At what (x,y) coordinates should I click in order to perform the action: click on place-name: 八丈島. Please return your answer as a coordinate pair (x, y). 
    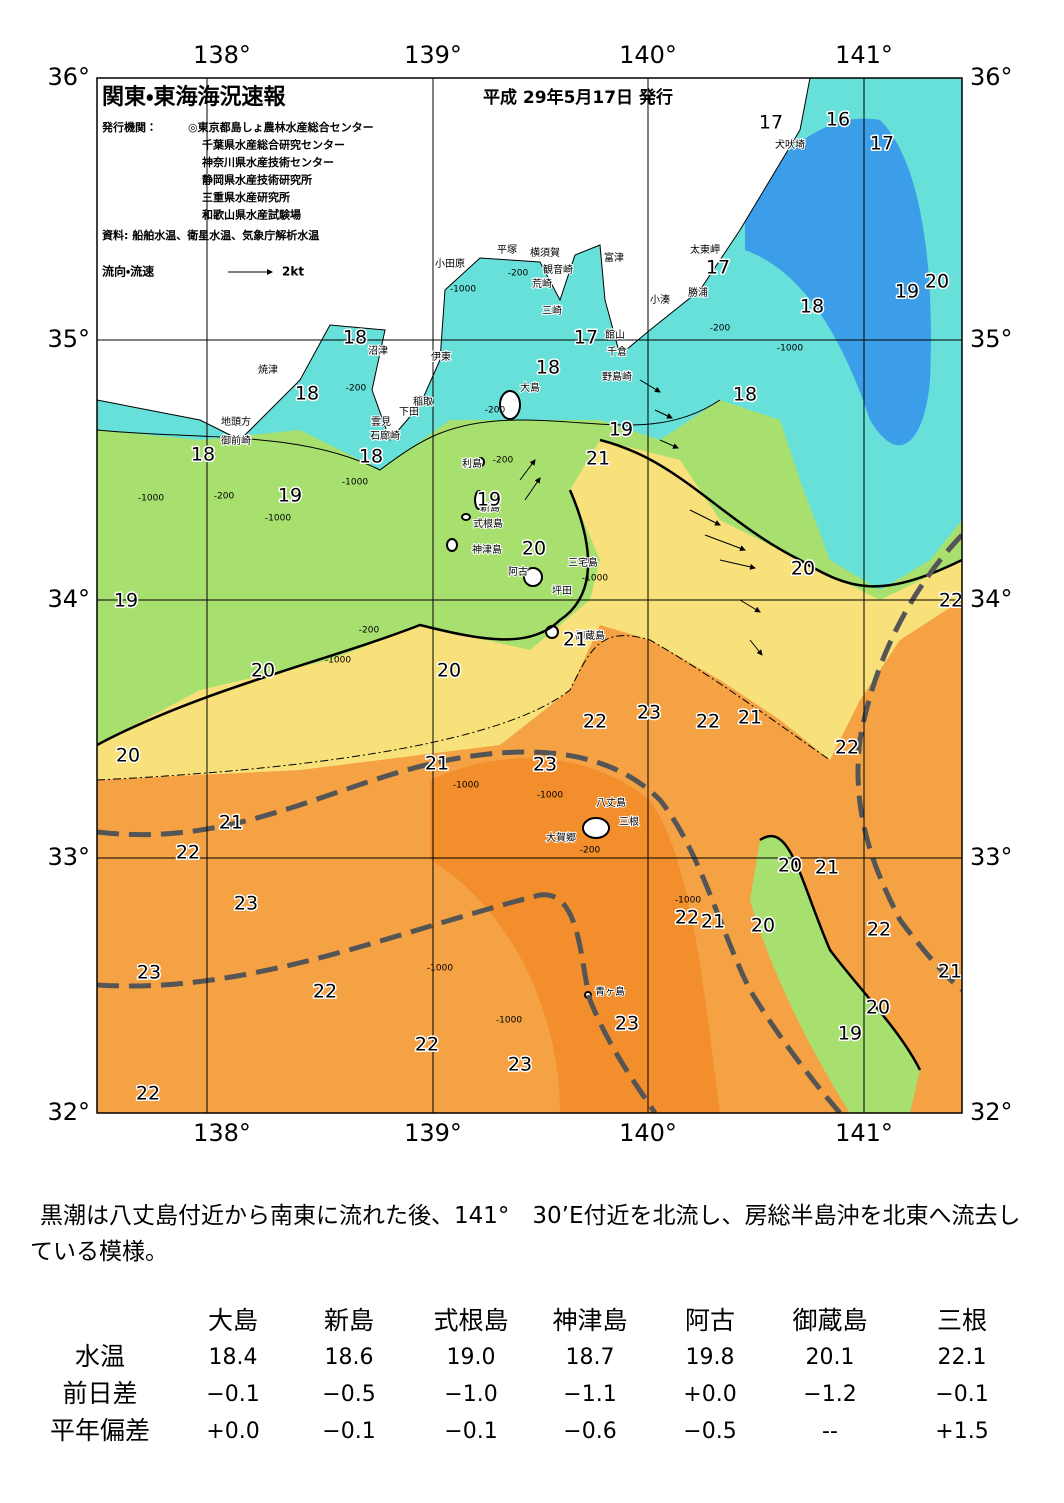
    Looking at the image, I should click on (611, 802).